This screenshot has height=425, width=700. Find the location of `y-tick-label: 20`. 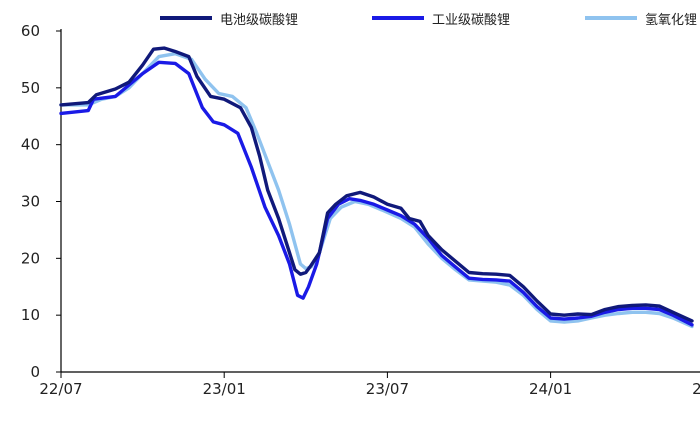

y-tick-label: 20 is located at coordinates (30, 258).